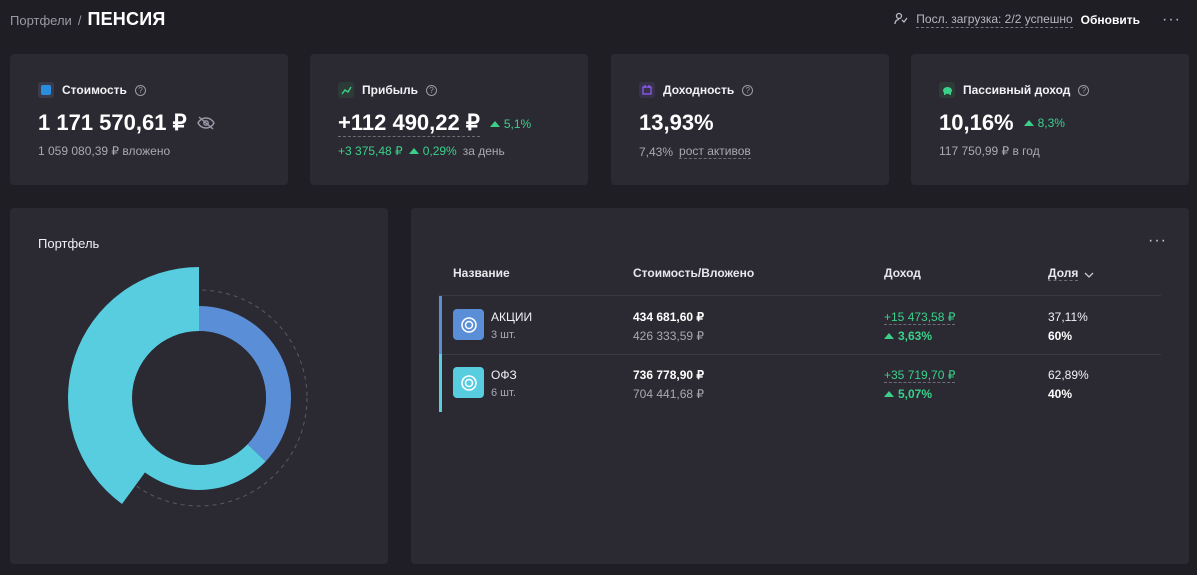 The image size is (1197, 575). What do you see at coordinates (647, 90) in the screenshot?
I see `calendar-icon` at bounding box center [647, 90].